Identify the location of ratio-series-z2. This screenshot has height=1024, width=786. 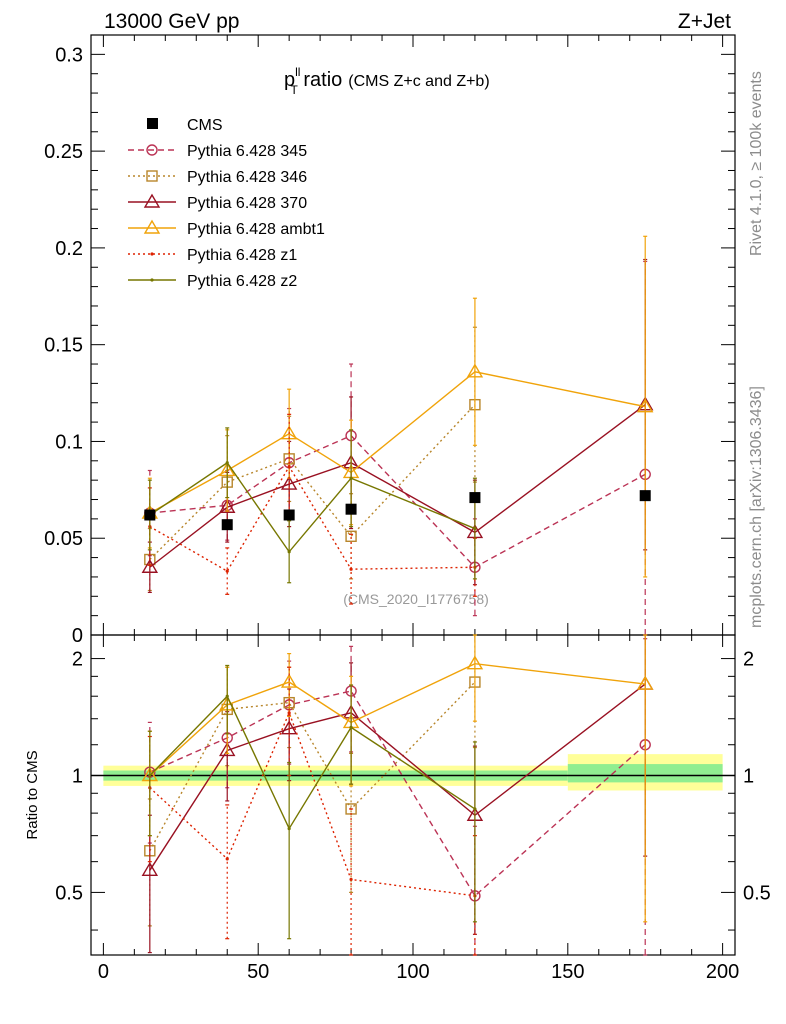
(312, 802).